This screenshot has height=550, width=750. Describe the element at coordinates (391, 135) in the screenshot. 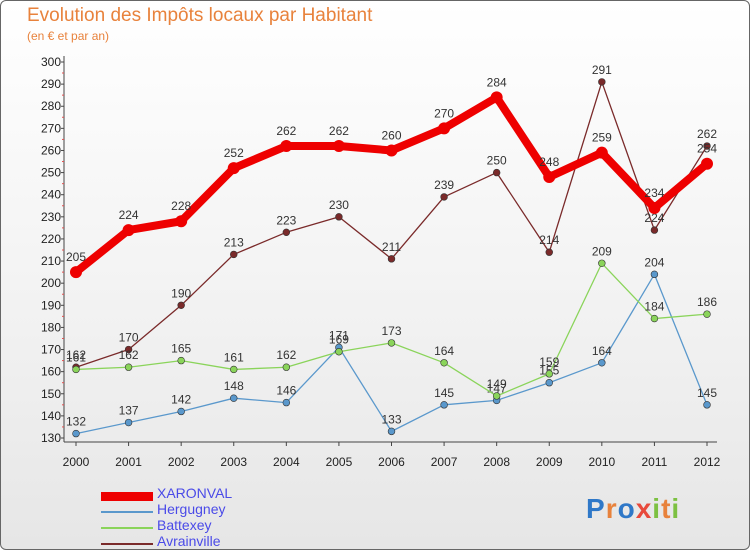

I see `data-label: 260` at that location.